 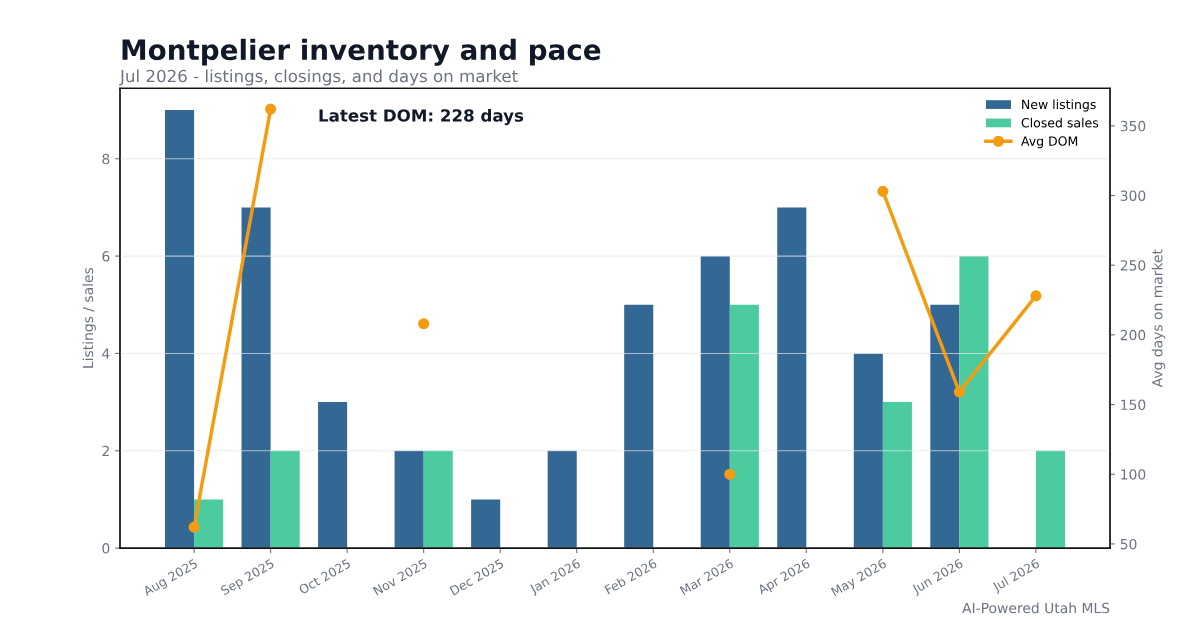 I want to click on y-axis-title: Listings / sales, so click(x=89, y=317).